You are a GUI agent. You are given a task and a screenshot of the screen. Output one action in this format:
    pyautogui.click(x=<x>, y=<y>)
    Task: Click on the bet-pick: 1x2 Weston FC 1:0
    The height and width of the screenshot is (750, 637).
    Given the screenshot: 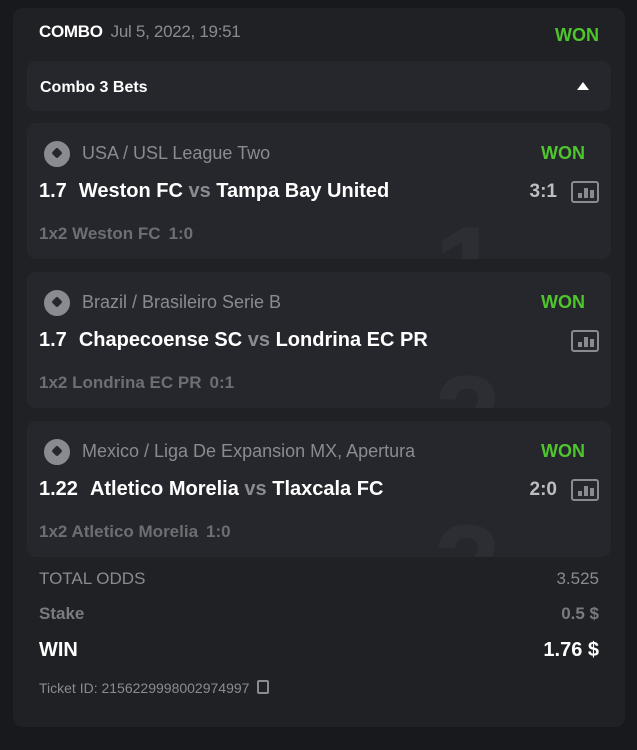 What is the action you would take?
    pyautogui.click(x=116, y=234)
    